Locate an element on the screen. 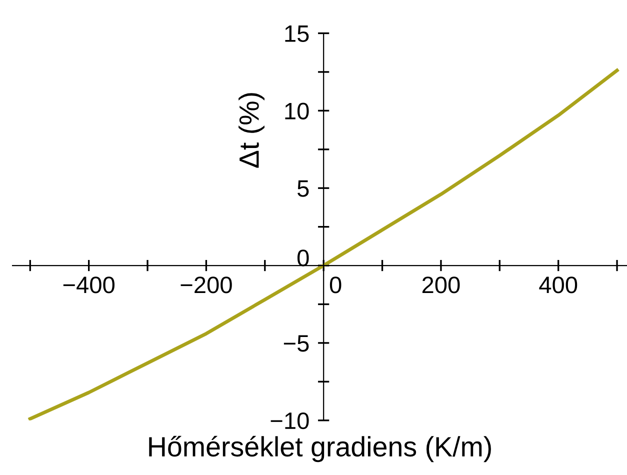  x-tick-label: 0 is located at coordinates (336, 285).